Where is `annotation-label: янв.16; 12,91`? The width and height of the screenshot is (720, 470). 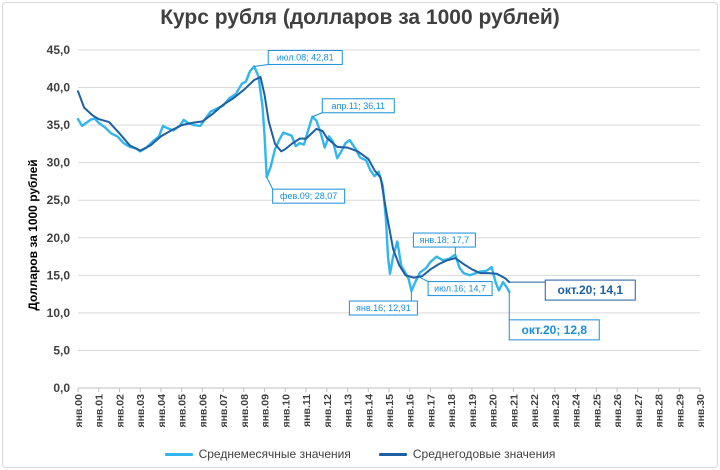 annotation-label: янв.16; 12,91 is located at coordinates (383, 308).